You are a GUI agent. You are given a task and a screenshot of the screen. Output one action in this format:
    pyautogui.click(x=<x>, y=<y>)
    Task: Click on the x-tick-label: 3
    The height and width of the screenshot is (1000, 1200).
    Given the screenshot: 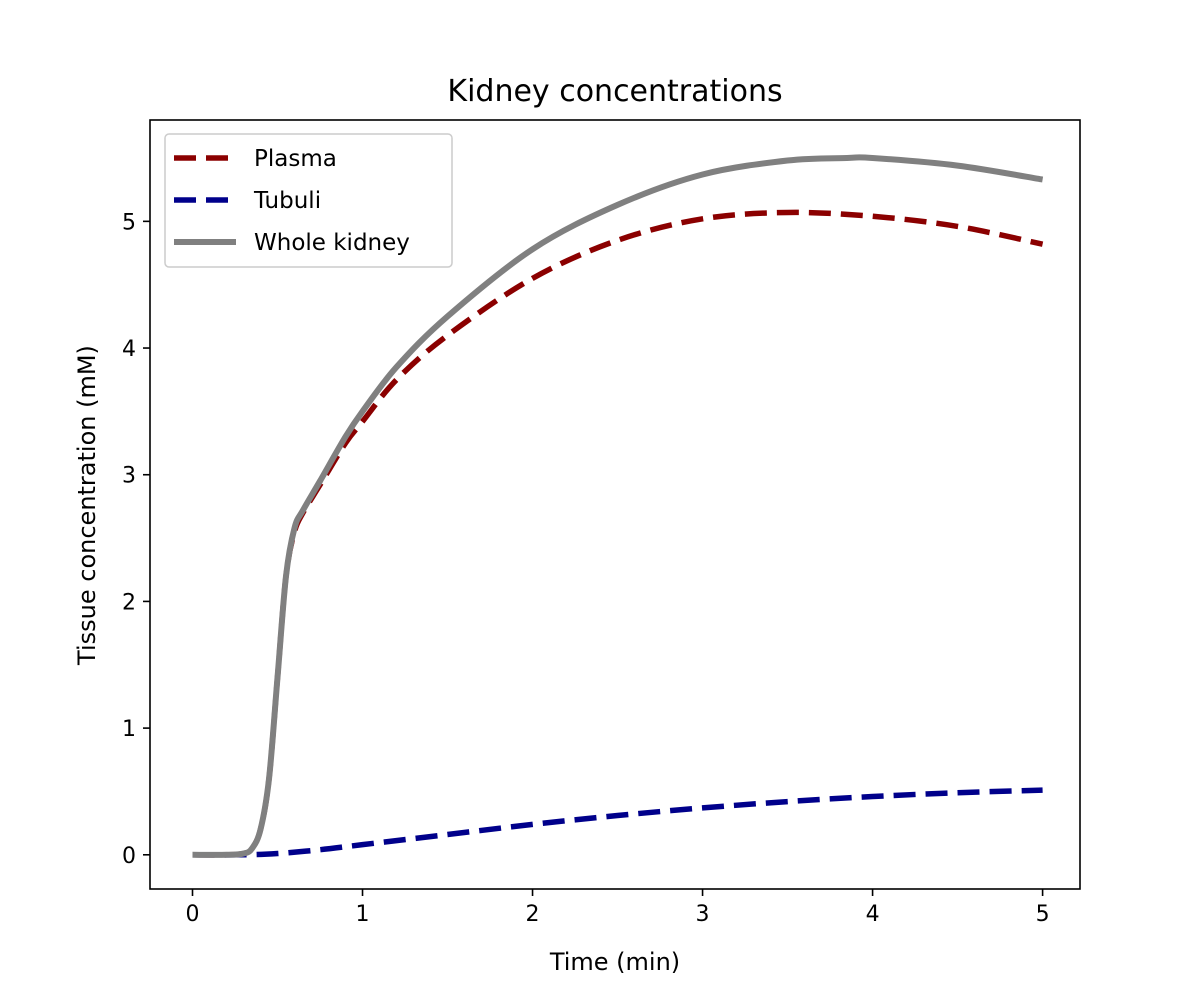 What is the action you would take?
    pyautogui.click(x=703, y=914)
    